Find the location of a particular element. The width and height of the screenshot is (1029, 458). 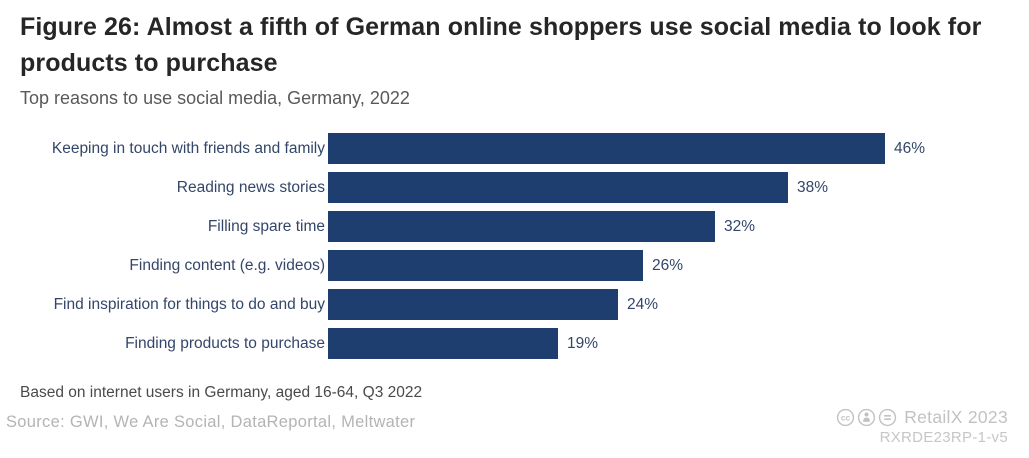

value-label: 19% is located at coordinates (583, 343).